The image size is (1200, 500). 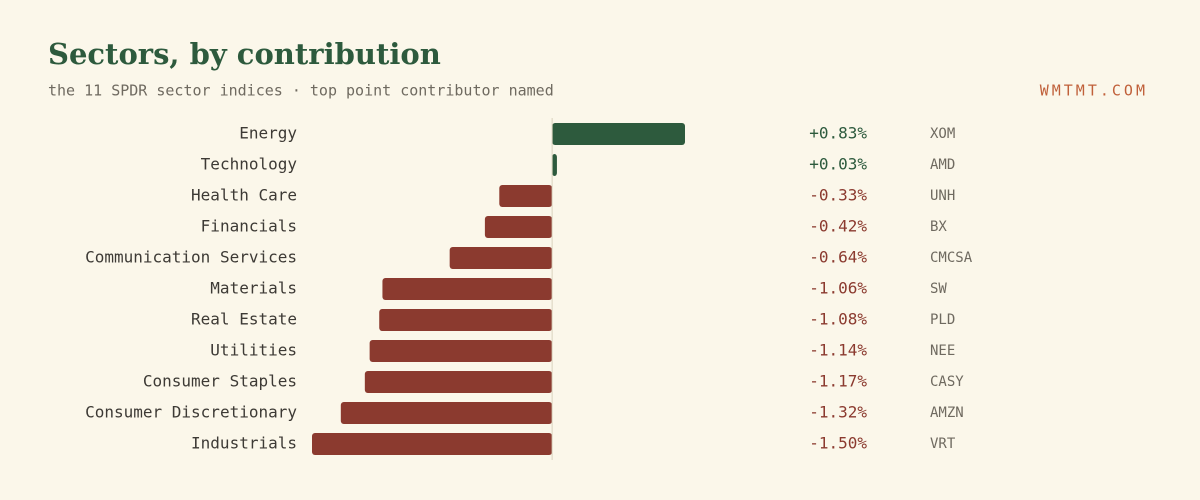 What do you see at coordinates (244, 195) in the screenshot?
I see `category-label: Health Care` at bounding box center [244, 195].